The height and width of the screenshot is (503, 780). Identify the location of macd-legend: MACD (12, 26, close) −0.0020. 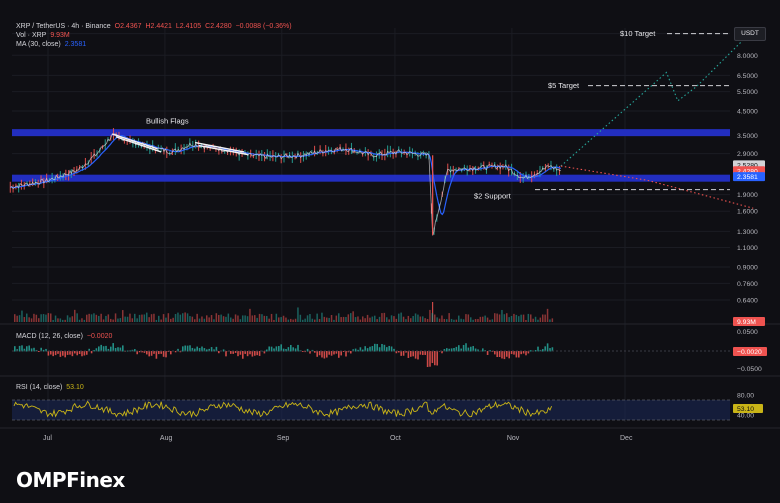
(65, 336).